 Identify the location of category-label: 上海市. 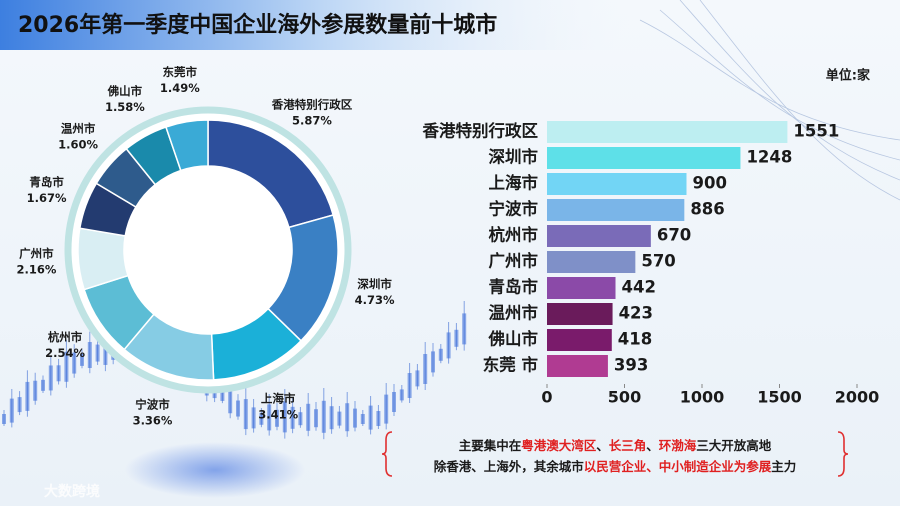
(514, 183).